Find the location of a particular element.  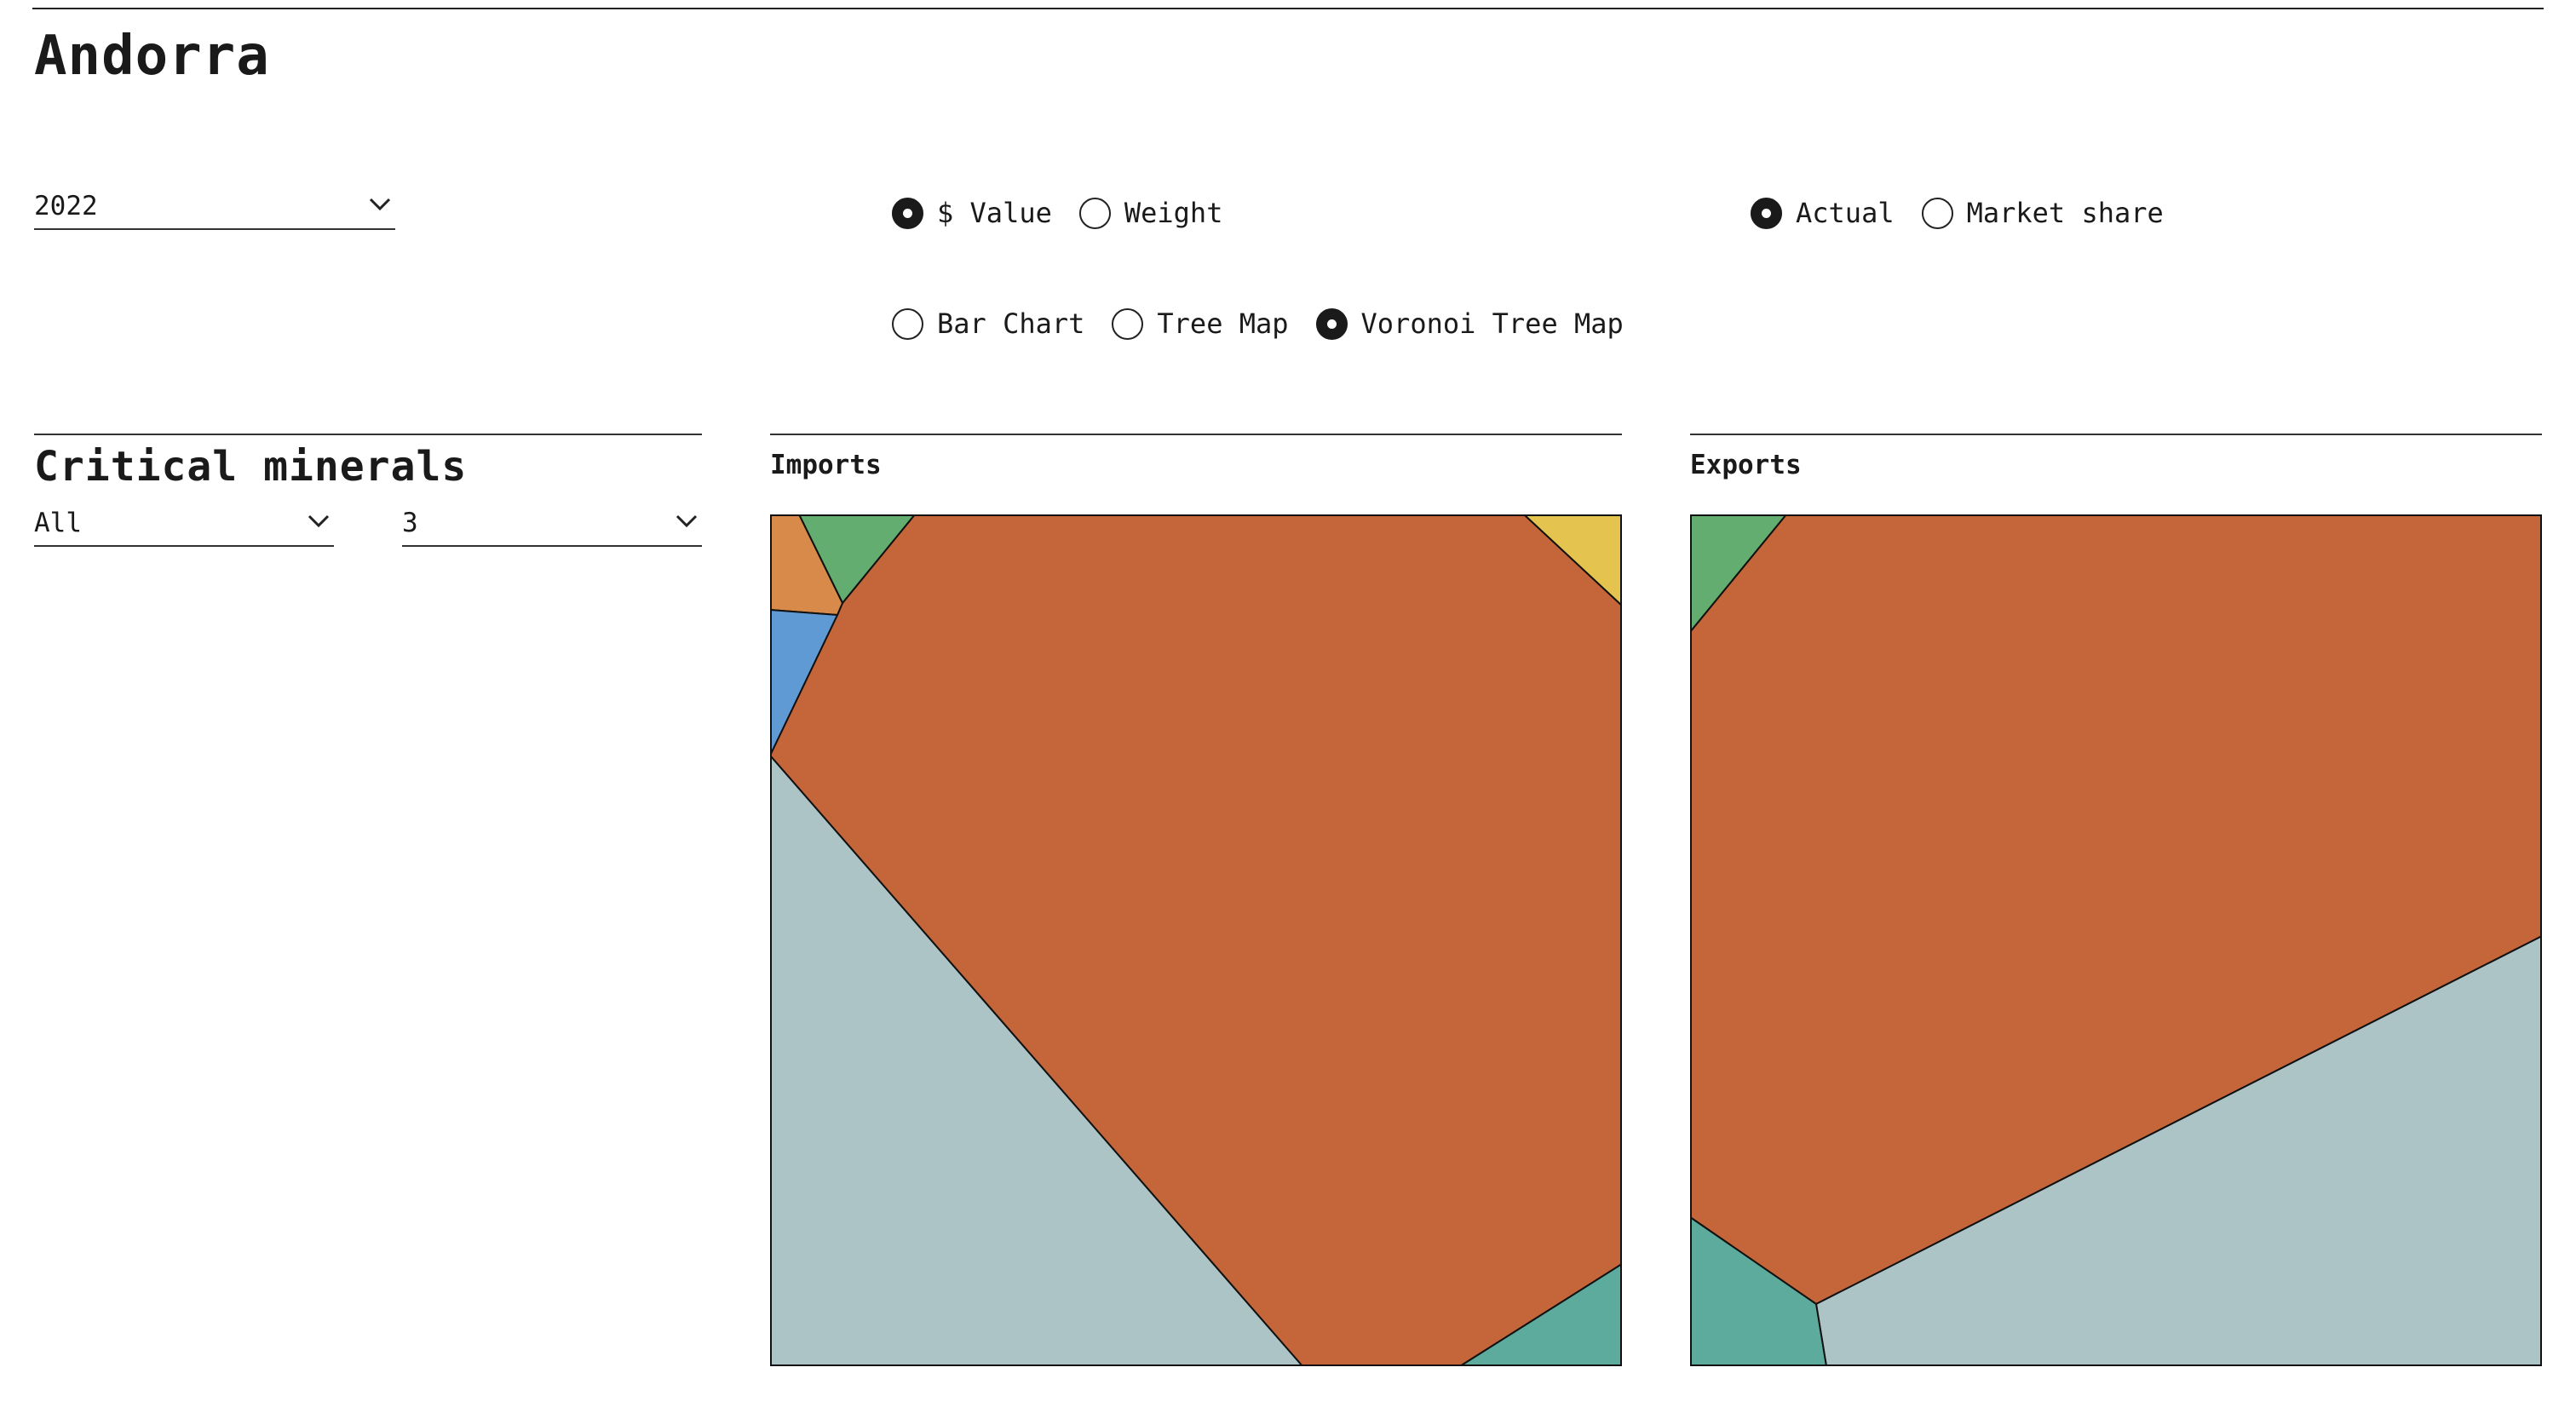

radio-tree-map-label: Tree Map is located at coordinates (1223, 323).